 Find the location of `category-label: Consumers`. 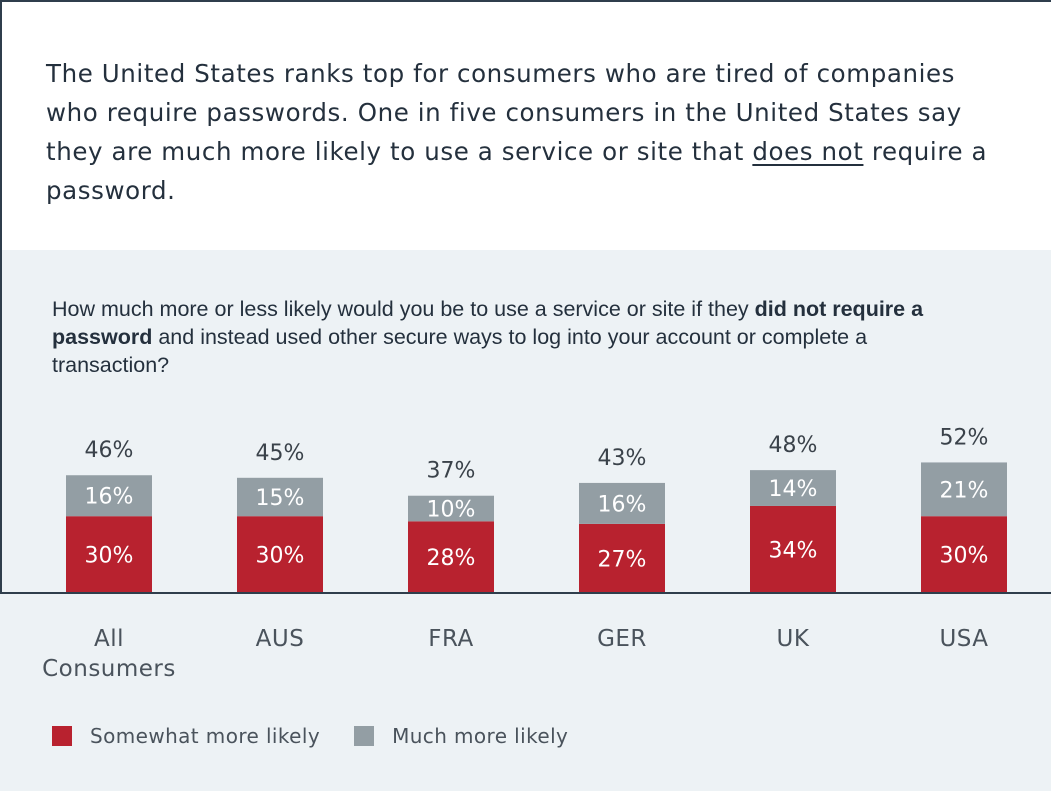

category-label: Consumers is located at coordinates (109, 669).